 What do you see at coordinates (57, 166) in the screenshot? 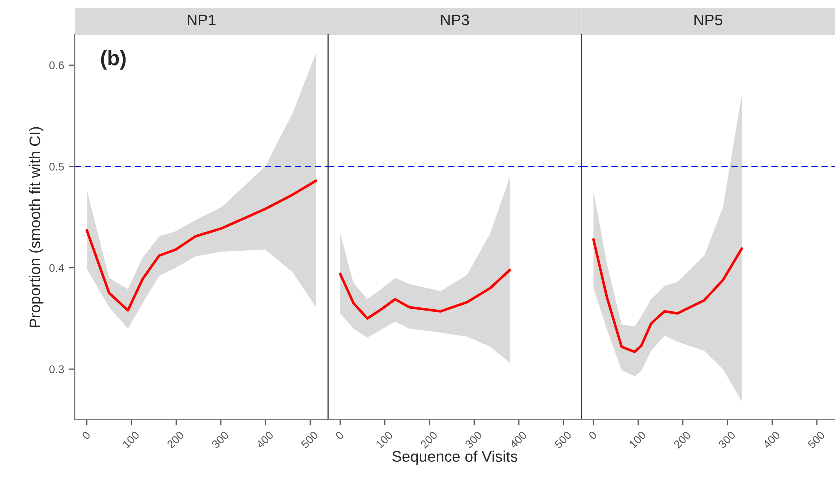
I see `y-tick-label: 0.5` at bounding box center [57, 166].